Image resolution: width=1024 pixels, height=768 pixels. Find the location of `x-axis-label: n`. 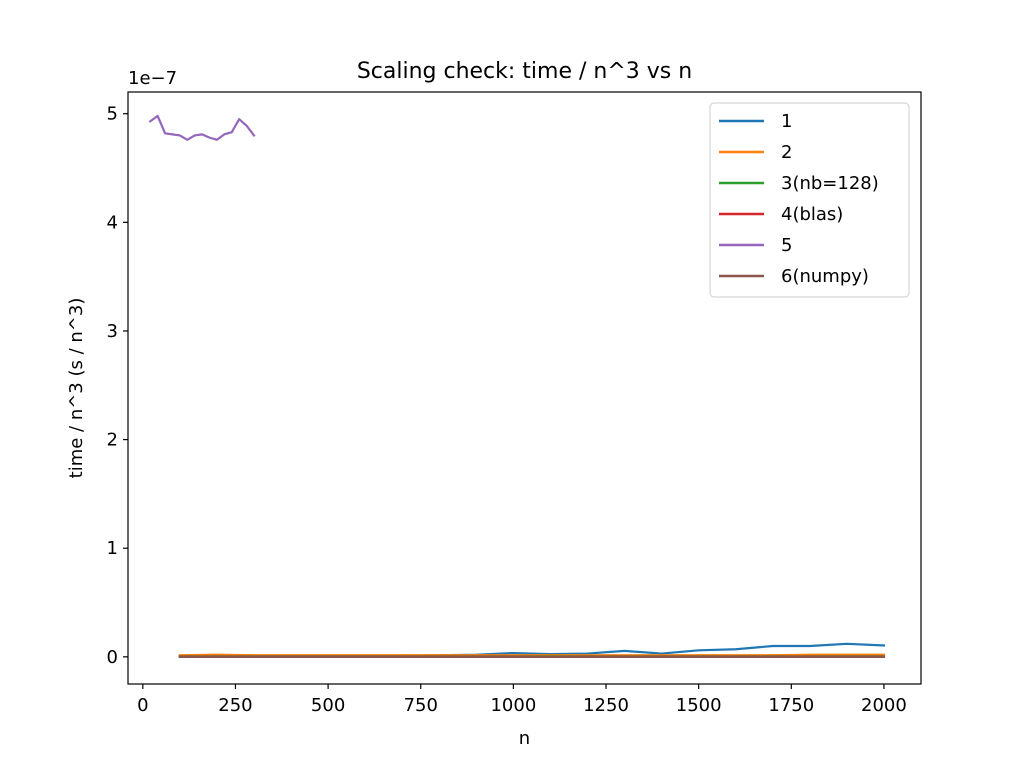

x-axis-label: n is located at coordinates (524, 738).